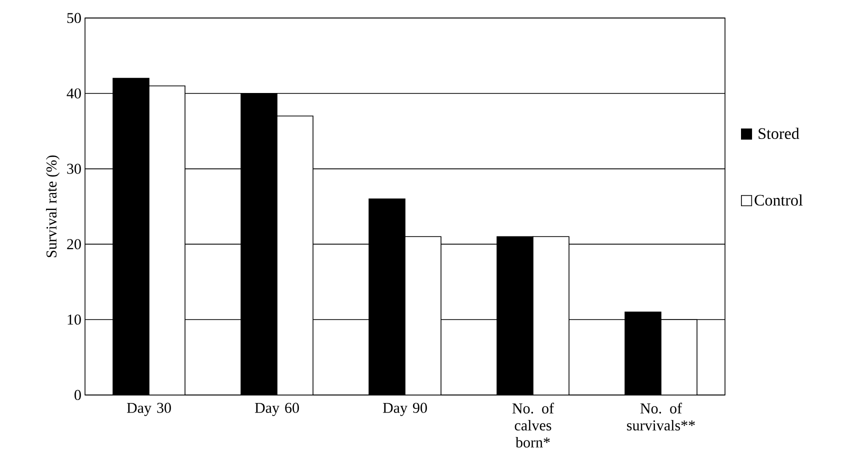  I want to click on x-tick-label: Day 60, so click(276, 409).